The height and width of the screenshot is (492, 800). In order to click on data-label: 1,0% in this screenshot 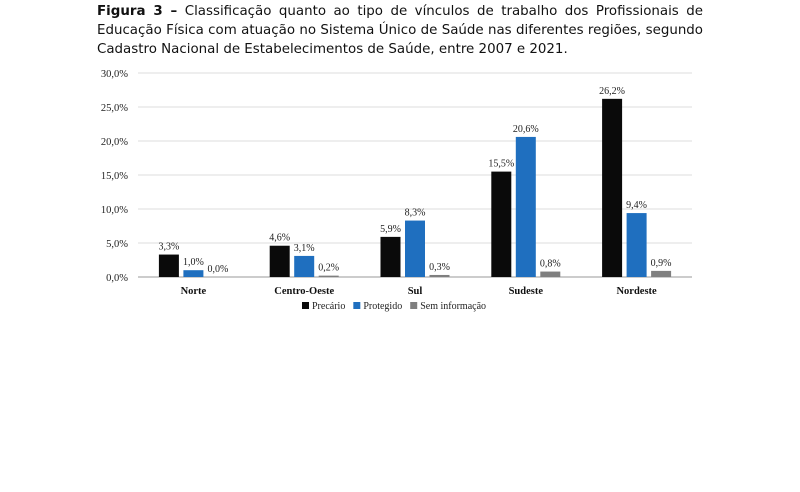, I will do `click(193, 262)`.